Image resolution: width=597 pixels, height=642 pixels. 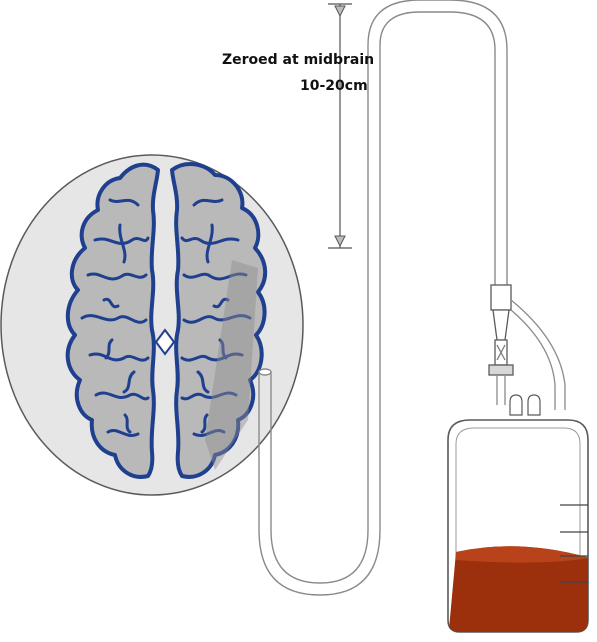 I want to click on height-measure-arrow, so click(x=340, y=126).